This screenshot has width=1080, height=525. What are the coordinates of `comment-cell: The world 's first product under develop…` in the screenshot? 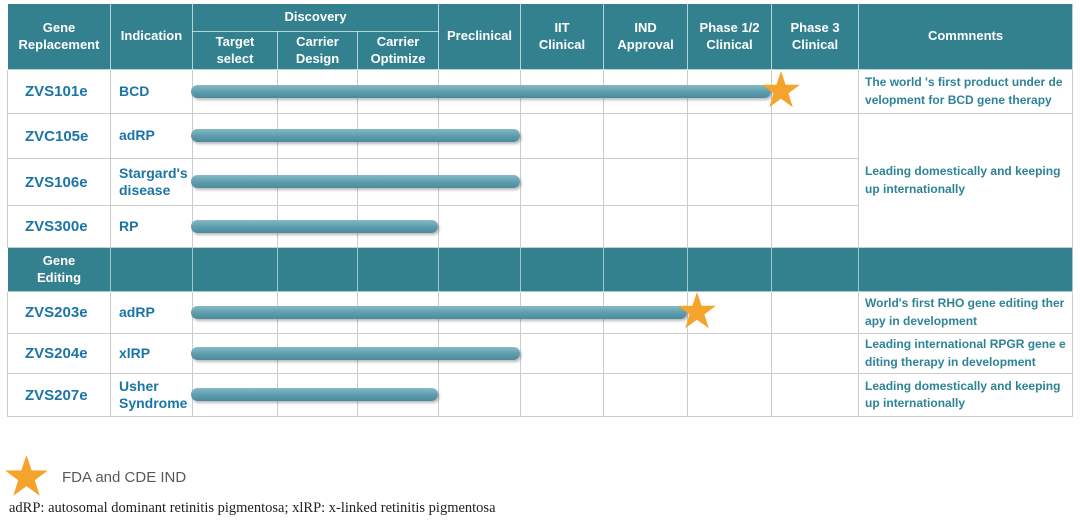 It's located at (966, 91).